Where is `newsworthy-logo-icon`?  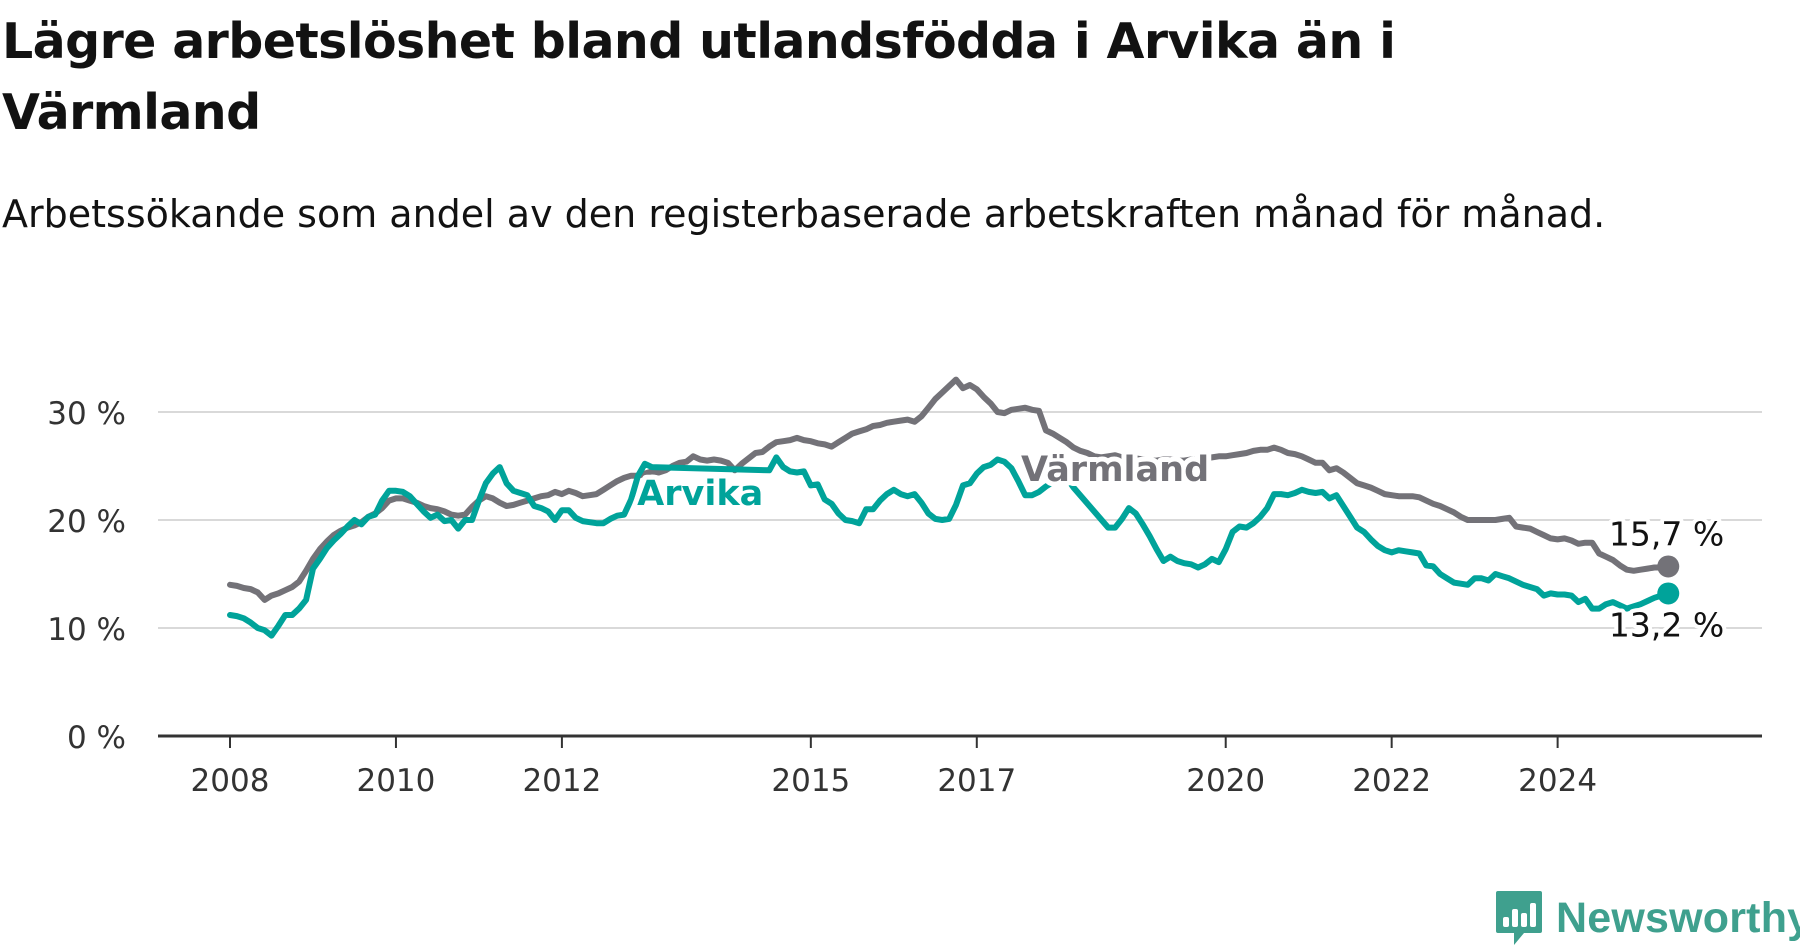 newsworthy-logo-icon is located at coordinates (1519, 918).